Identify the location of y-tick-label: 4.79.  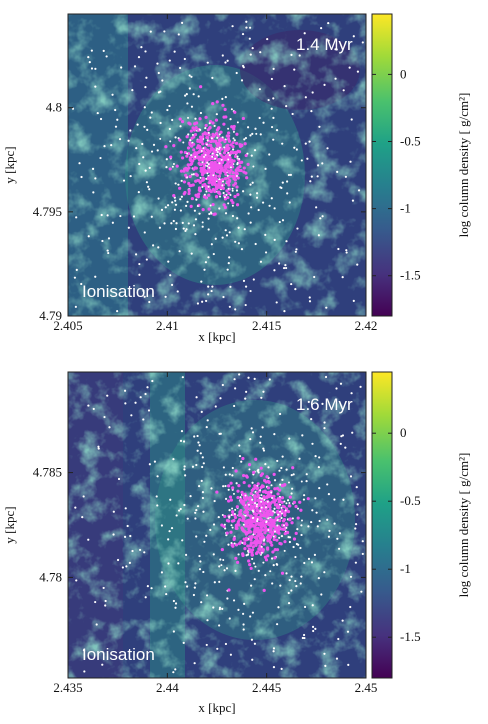
(50, 315).